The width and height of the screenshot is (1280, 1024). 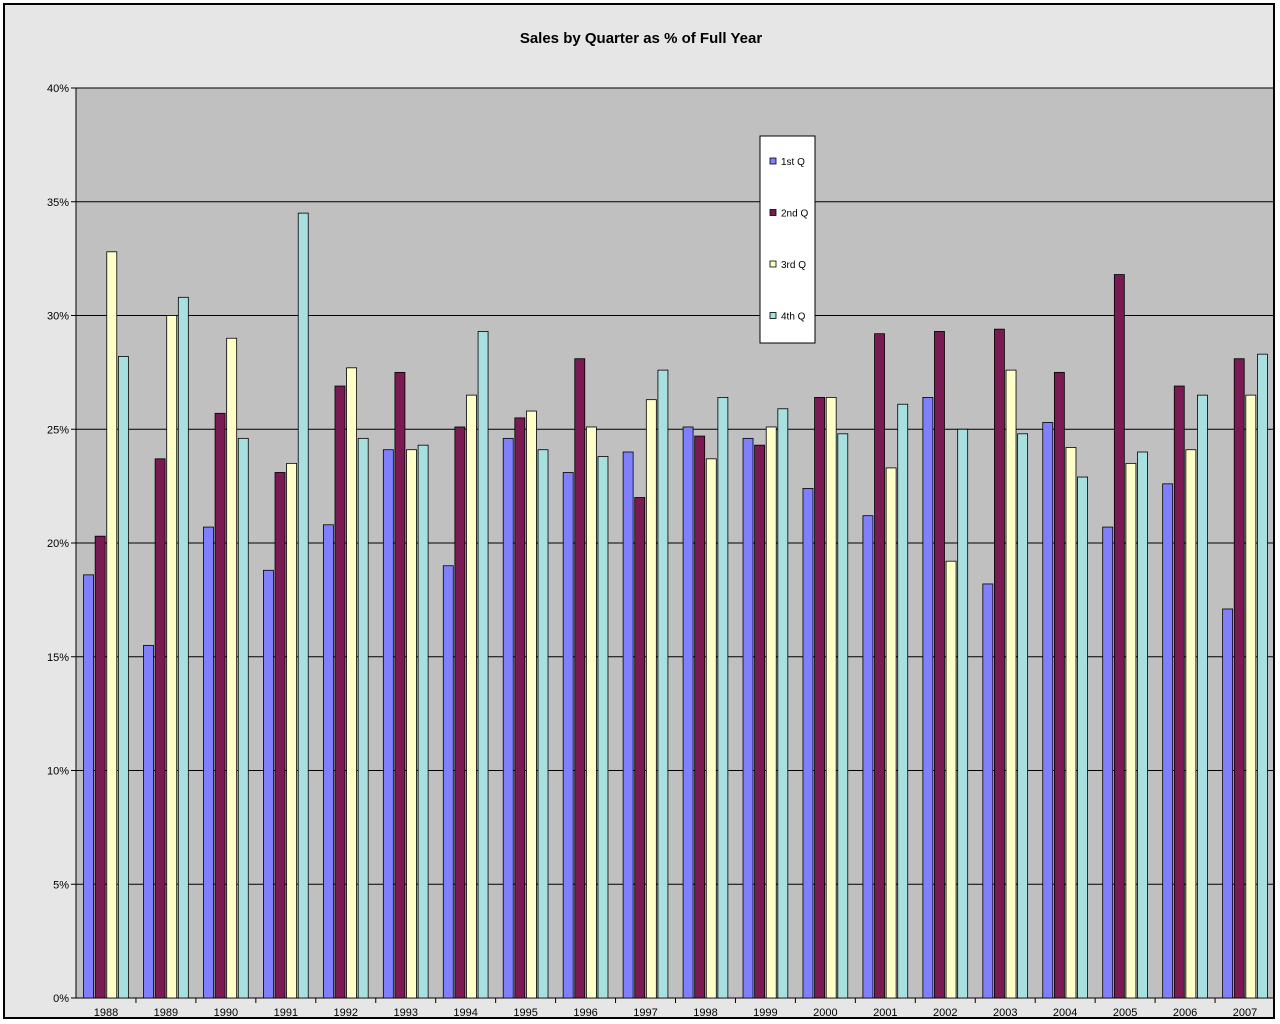 What do you see at coordinates (891, 733) in the screenshot?
I see `bar-2001-3rd-q` at bounding box center [891, 733].